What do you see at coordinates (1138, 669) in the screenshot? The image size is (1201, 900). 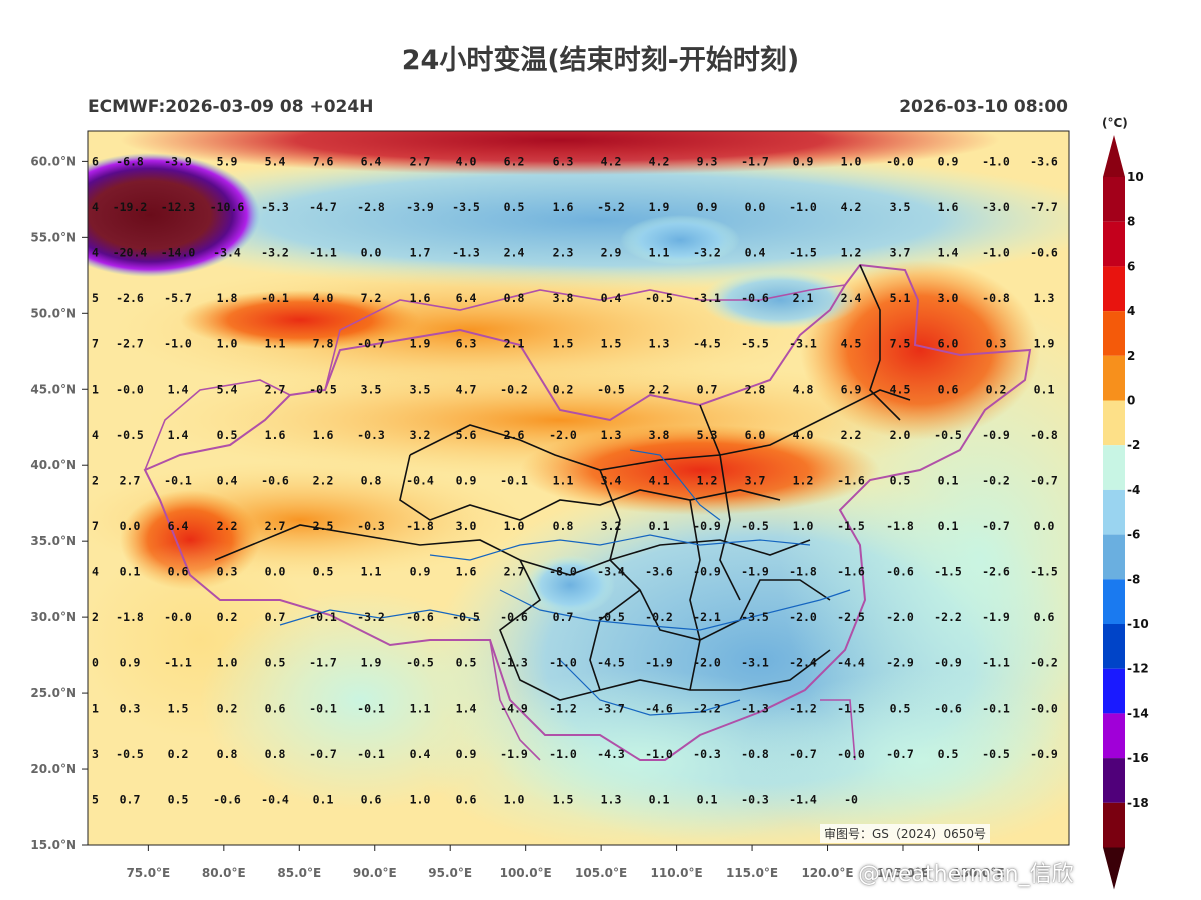 I see `colorbar-label: -12` at bounding box center [1138, 669].